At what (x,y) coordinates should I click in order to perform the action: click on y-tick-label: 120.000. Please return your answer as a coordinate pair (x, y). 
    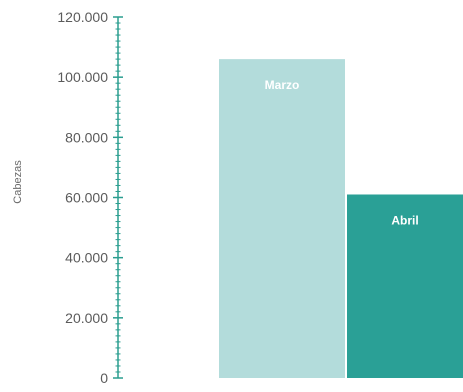
    Looking at the image, I should click on (82, 17).